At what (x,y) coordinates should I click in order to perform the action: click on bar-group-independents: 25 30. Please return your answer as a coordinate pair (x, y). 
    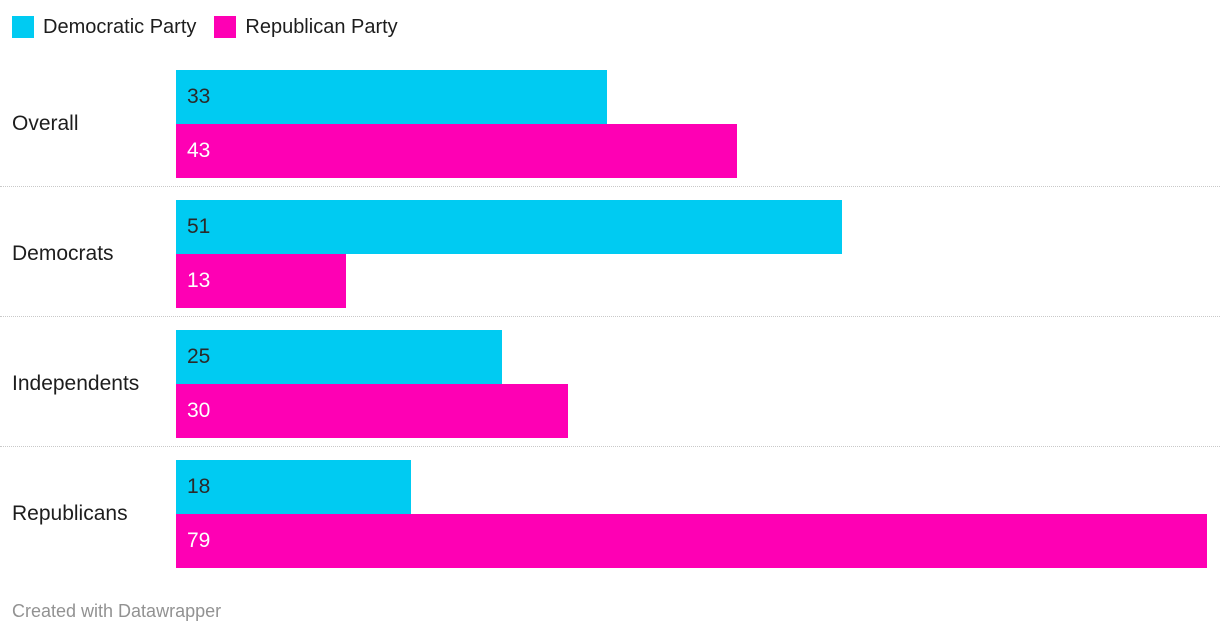
    Looking at the image, I should click on (698, 384).